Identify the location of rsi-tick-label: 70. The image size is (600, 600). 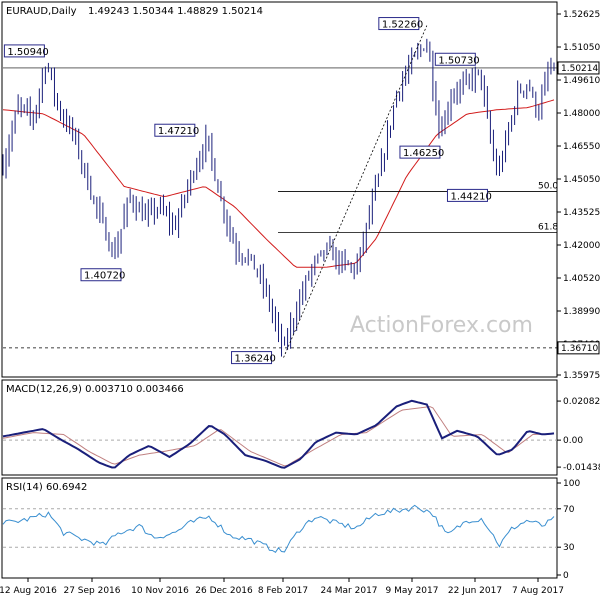
(569, 510).